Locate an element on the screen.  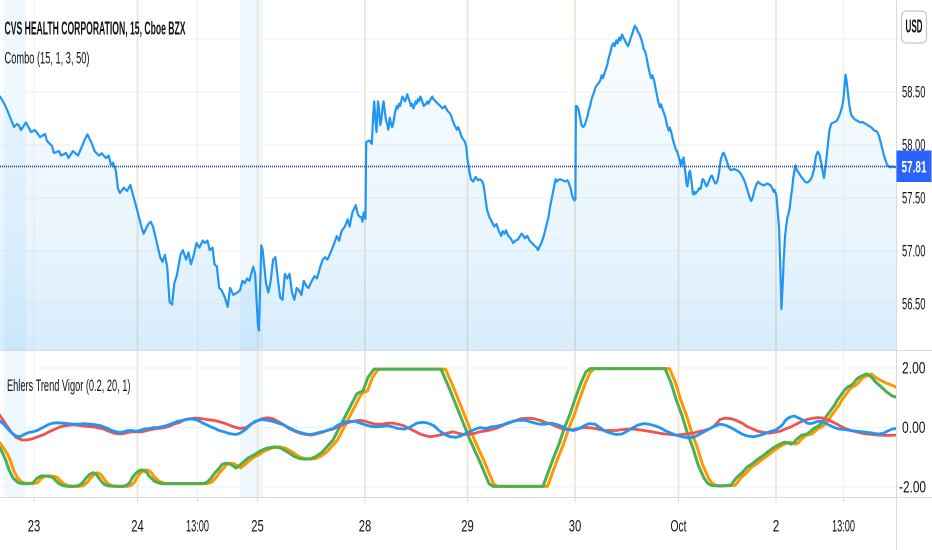
svg-text: 57.81 is located at coordinates (914, 168).